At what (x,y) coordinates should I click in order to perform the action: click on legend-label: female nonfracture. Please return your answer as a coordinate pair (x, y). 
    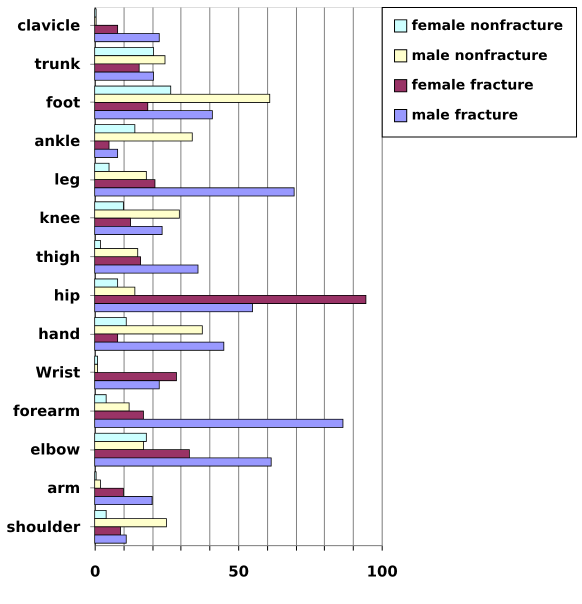
    Looking at the image, I should click on (488, 26).